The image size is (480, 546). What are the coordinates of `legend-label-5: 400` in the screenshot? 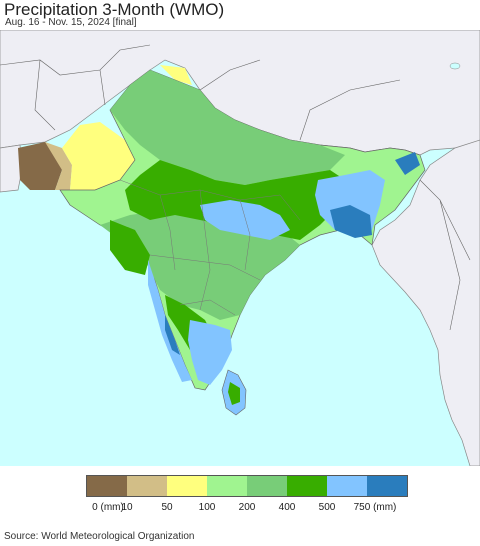 It's located at (287, 507).